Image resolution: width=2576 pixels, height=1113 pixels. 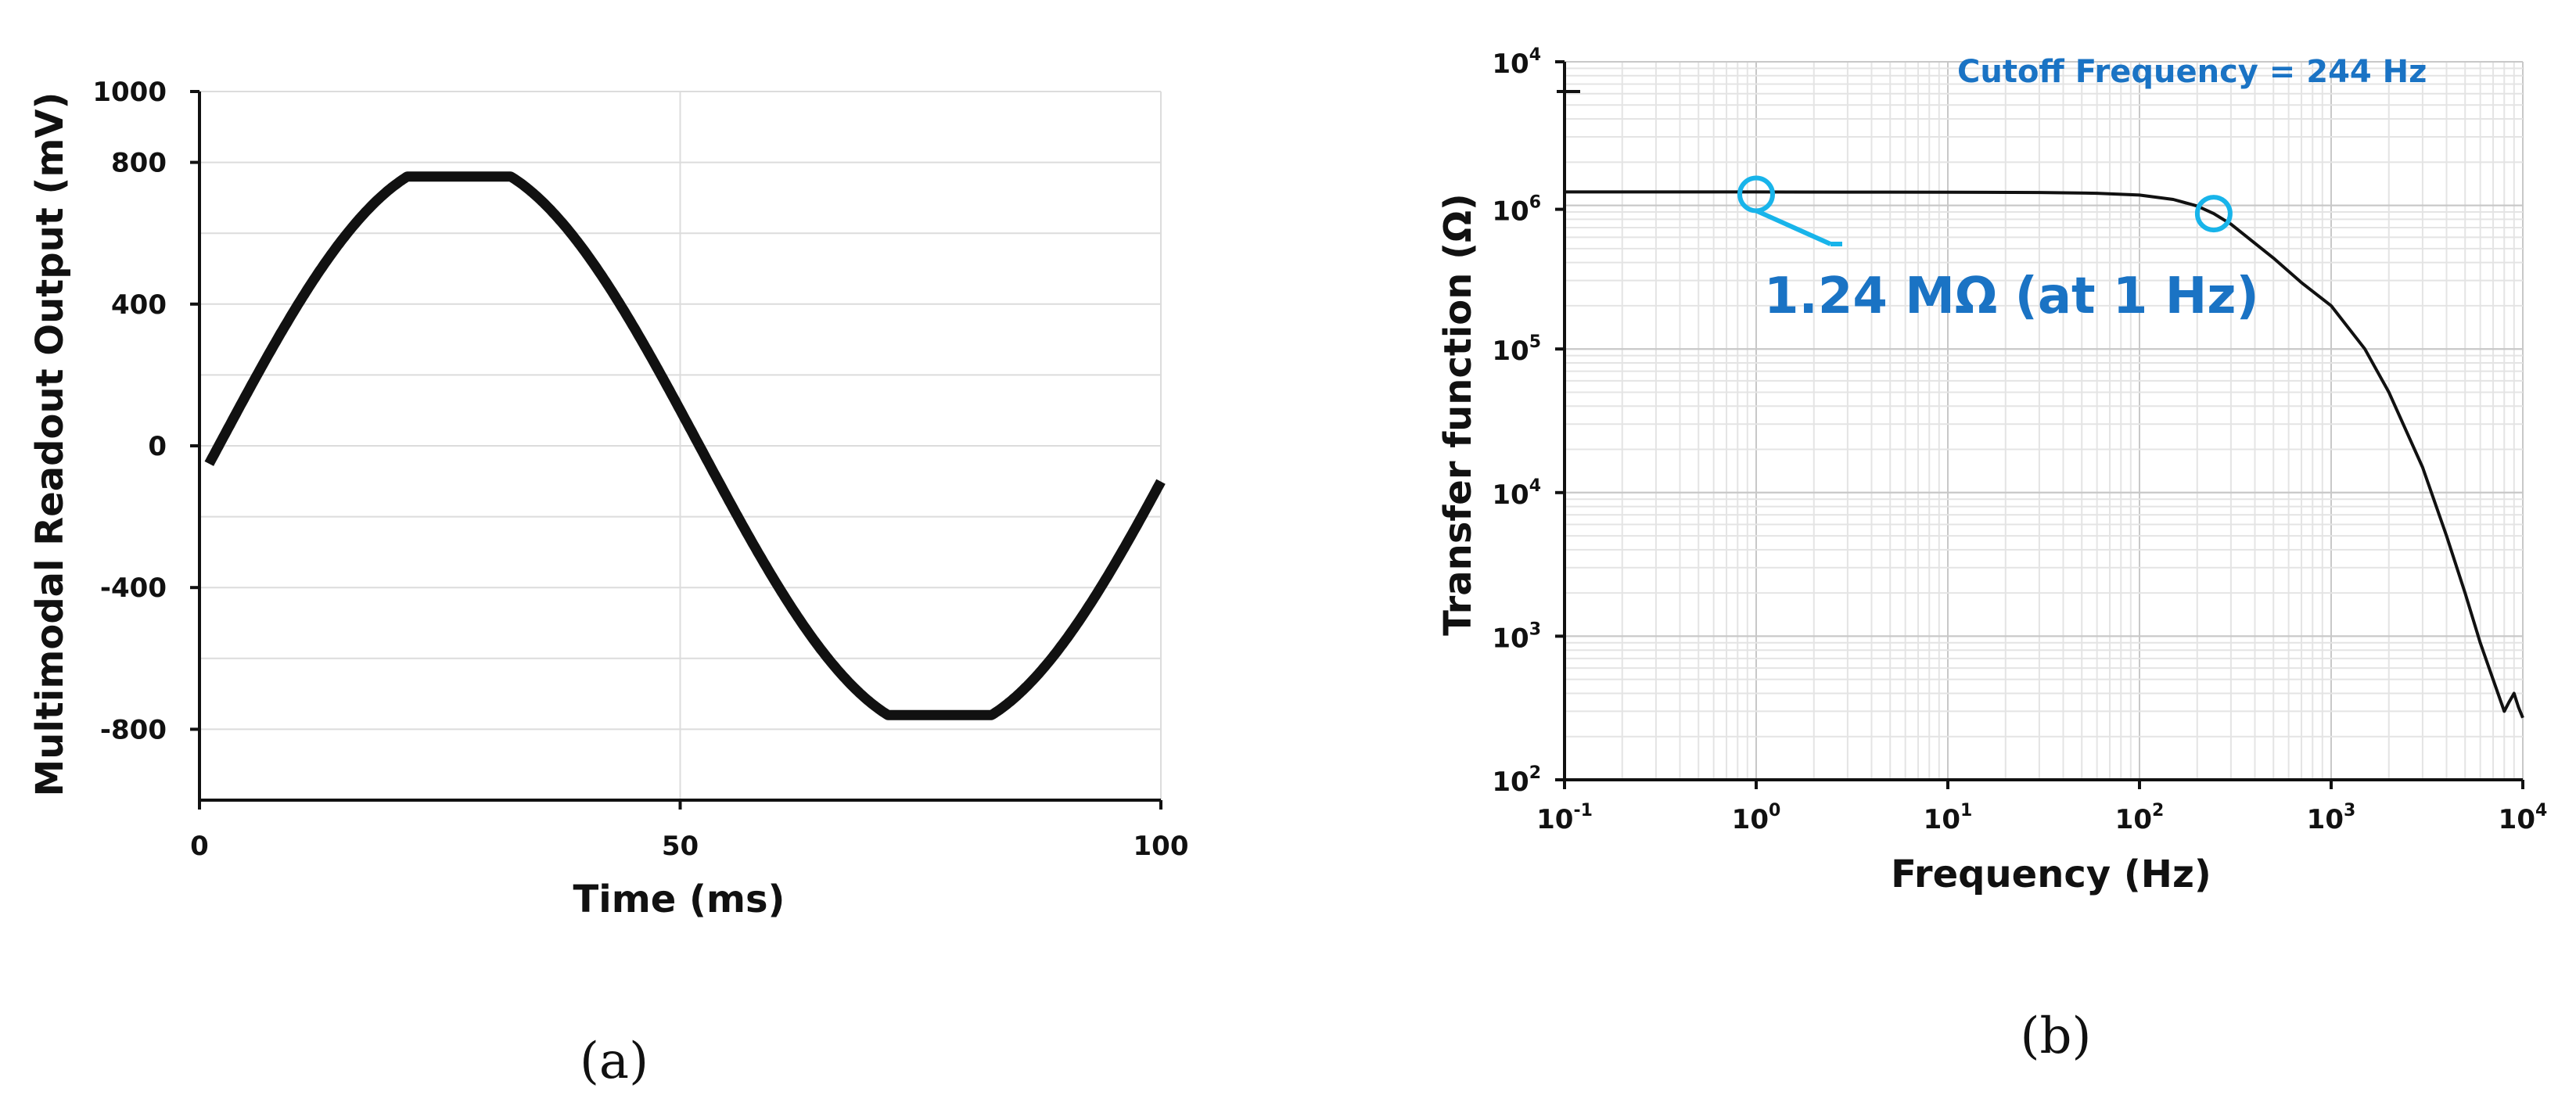 I want to click on y-tick-label: 10², so click(x=1516, y=780).